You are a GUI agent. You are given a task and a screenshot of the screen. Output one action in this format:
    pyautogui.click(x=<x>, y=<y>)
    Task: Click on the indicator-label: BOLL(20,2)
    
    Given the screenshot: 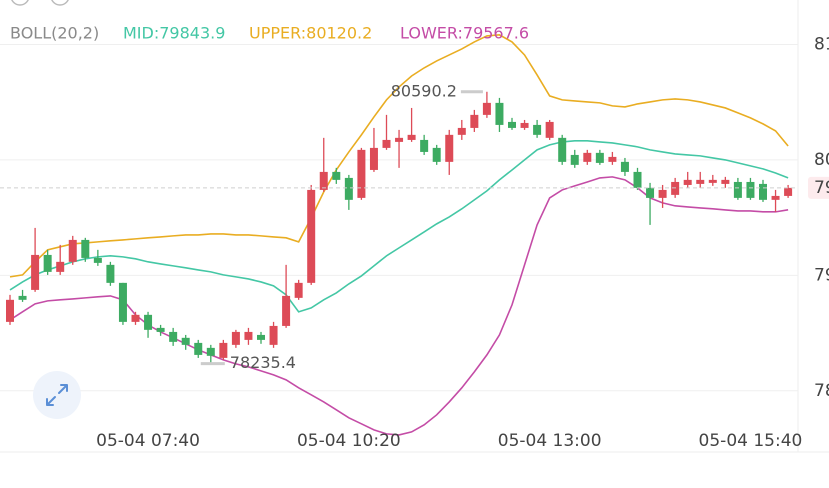 What is the action you would take?
    pyautogui.click(x=54, y=33)
    